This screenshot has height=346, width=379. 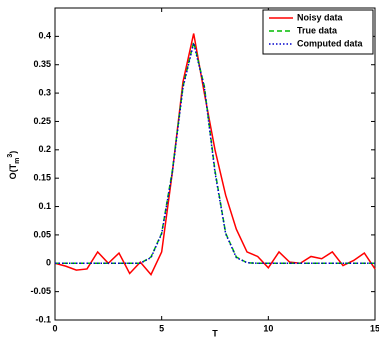 What do you see at coordinates (10, 156) in the screenshot?
I see `y-label-sup: 3` at bounding box center [10, 156].